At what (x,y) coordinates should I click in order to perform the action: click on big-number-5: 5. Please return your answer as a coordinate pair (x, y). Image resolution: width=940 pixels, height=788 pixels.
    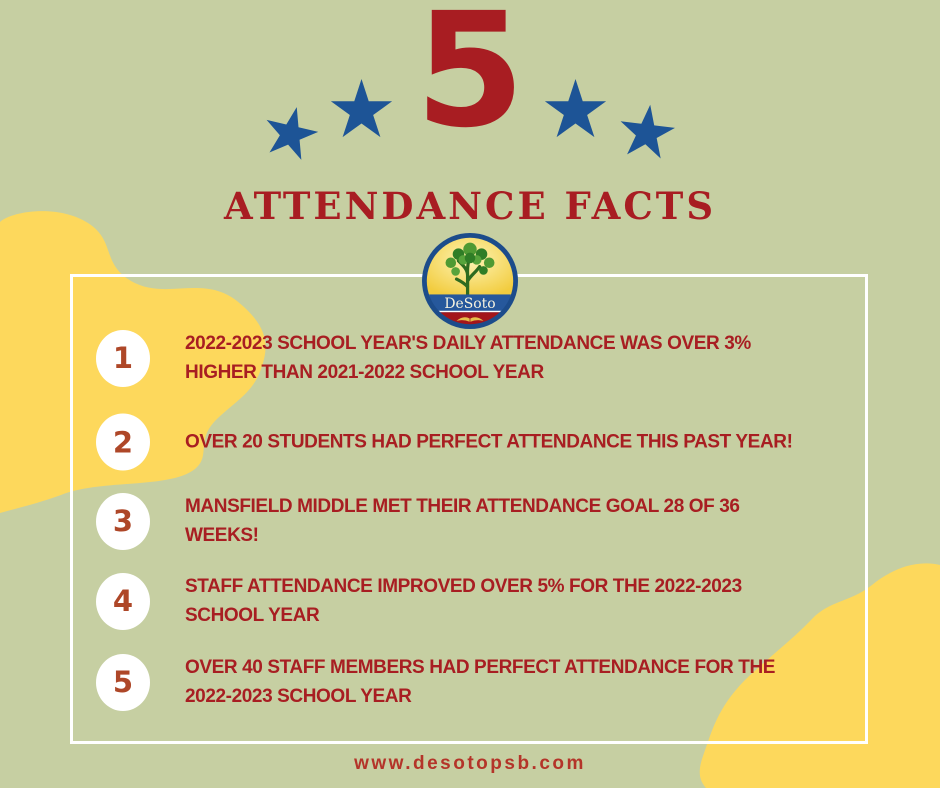
    Looking at the image, I should click on (470, 81).